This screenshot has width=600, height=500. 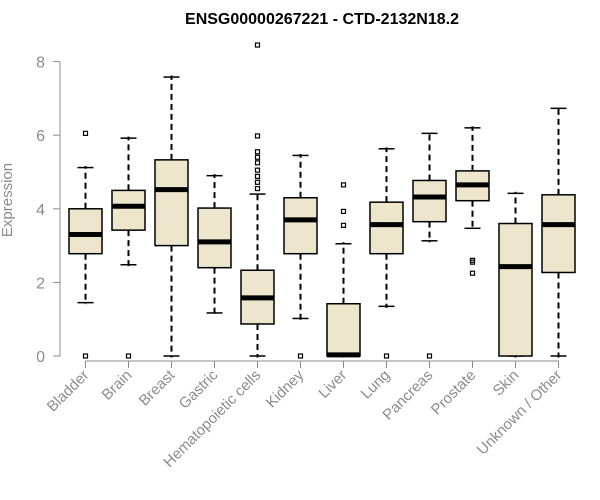 What do you see at coordinates (40, 210) in the screenshot?
I see `y-tick-label: 4` at bounding box center [40, 210].